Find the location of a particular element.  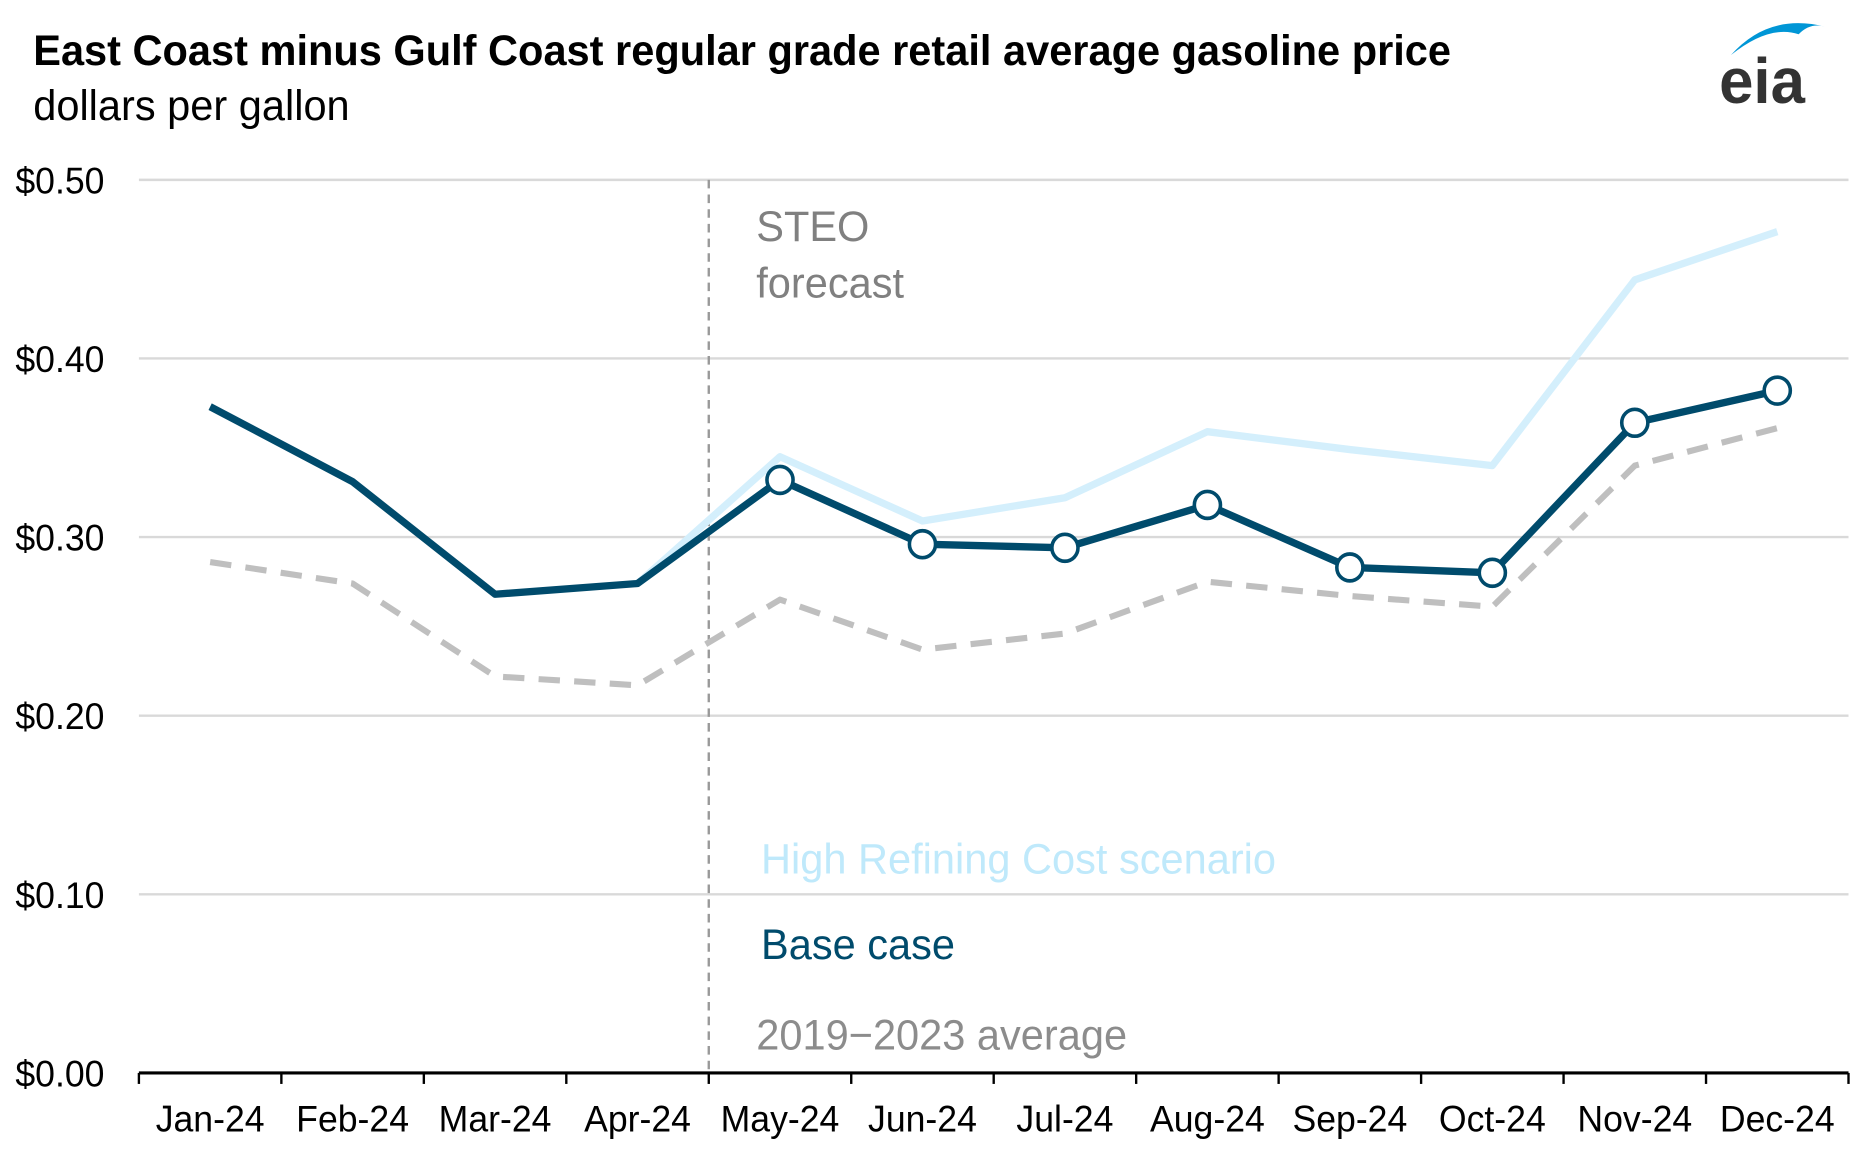

y-tick-label: $0.30 is located at coordinates (59, 538).